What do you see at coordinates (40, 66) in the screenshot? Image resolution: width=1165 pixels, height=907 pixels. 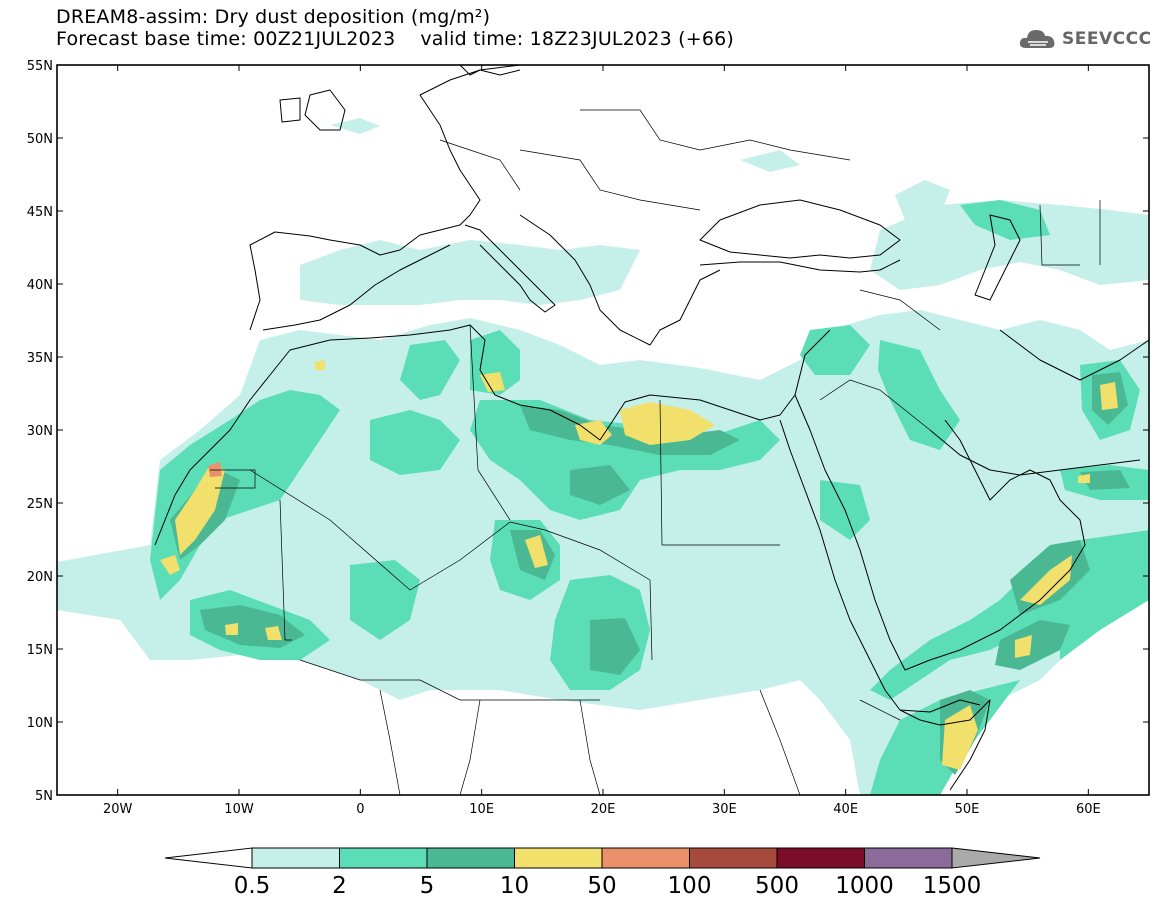 I see `lat-tick-label: 55N` at bounding box center [40, 66].